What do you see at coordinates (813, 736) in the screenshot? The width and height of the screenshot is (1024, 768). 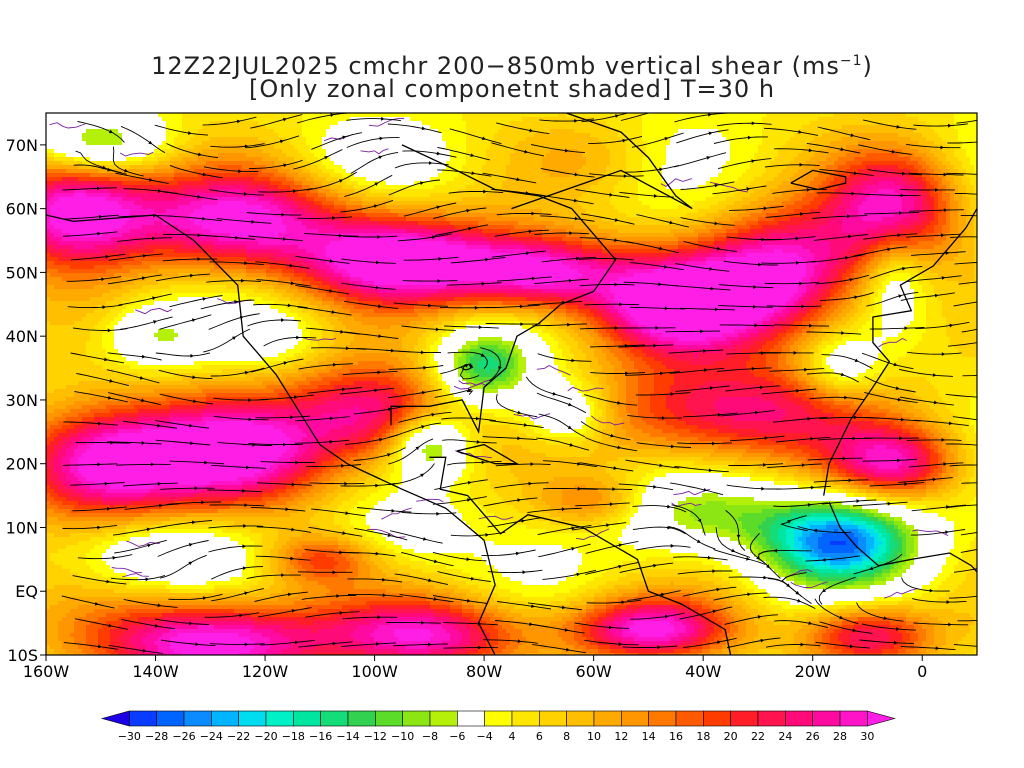 I see `colorbar-label: 26` at bounding box center [813, 736].